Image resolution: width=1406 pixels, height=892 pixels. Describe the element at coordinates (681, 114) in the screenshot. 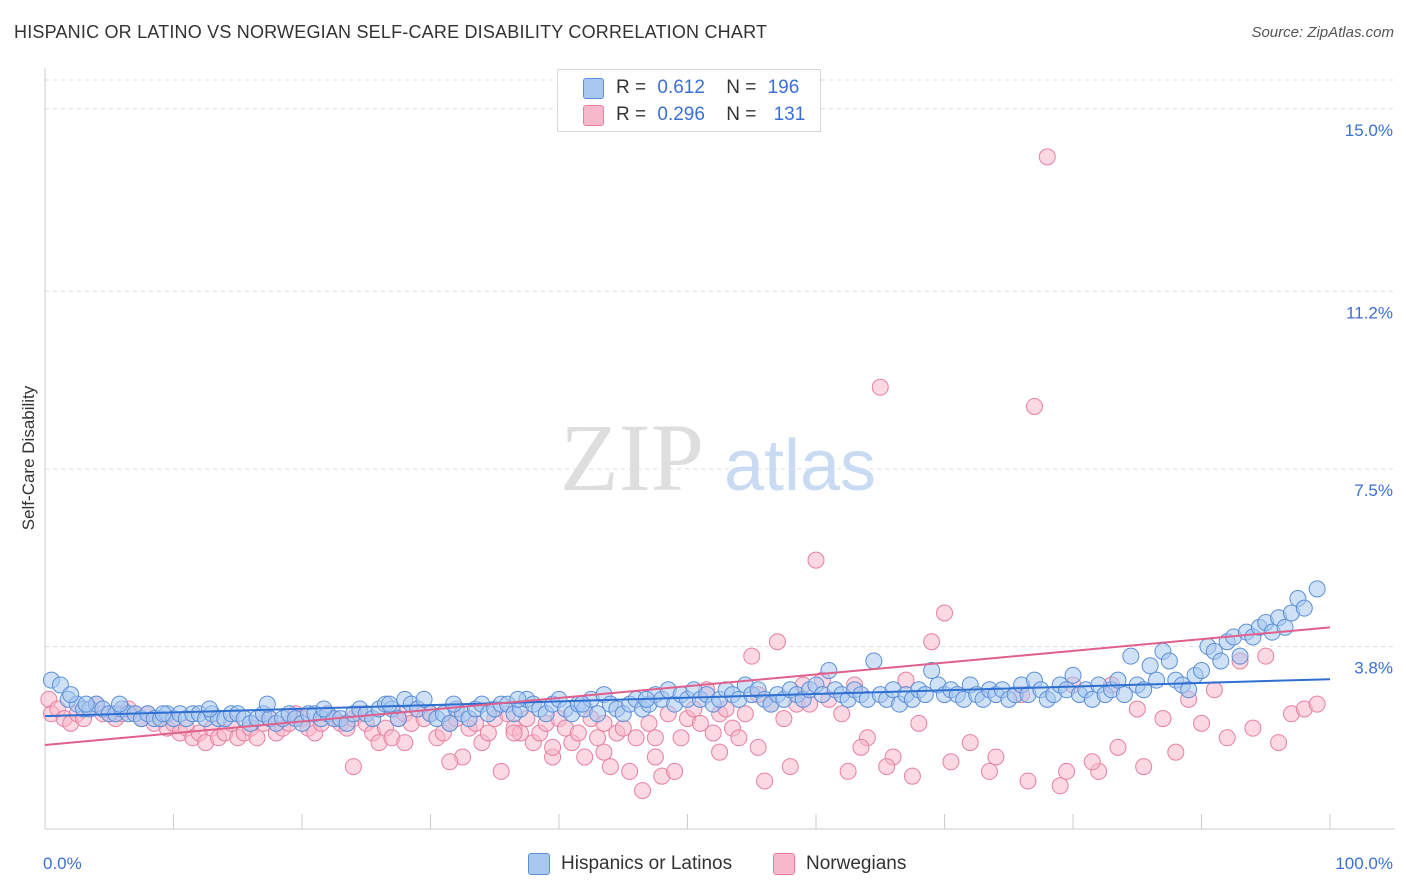

I see `r-value: 0.296` at that location.